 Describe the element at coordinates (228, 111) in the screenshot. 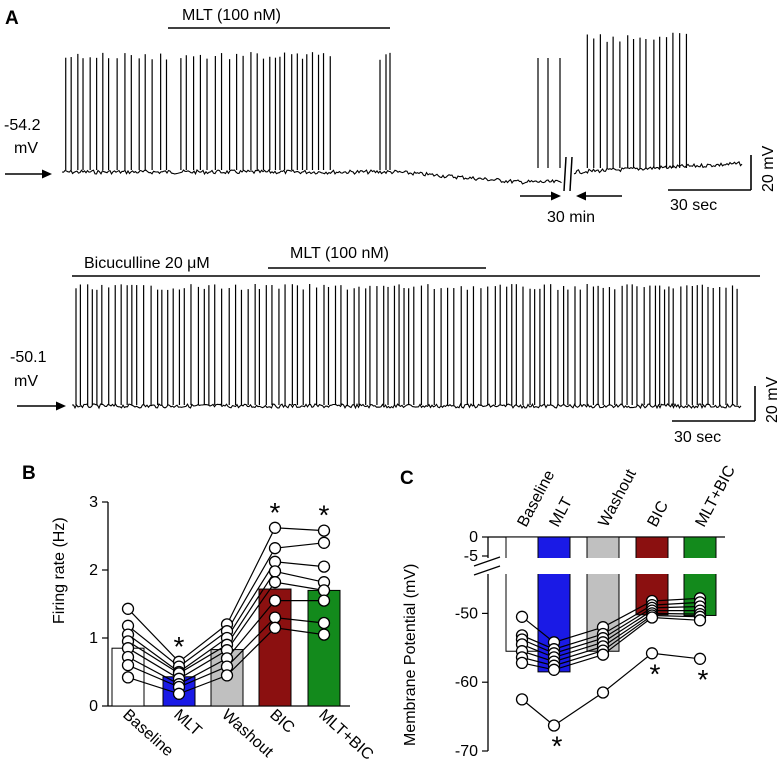

I see `spike-train-top-left` at that location.